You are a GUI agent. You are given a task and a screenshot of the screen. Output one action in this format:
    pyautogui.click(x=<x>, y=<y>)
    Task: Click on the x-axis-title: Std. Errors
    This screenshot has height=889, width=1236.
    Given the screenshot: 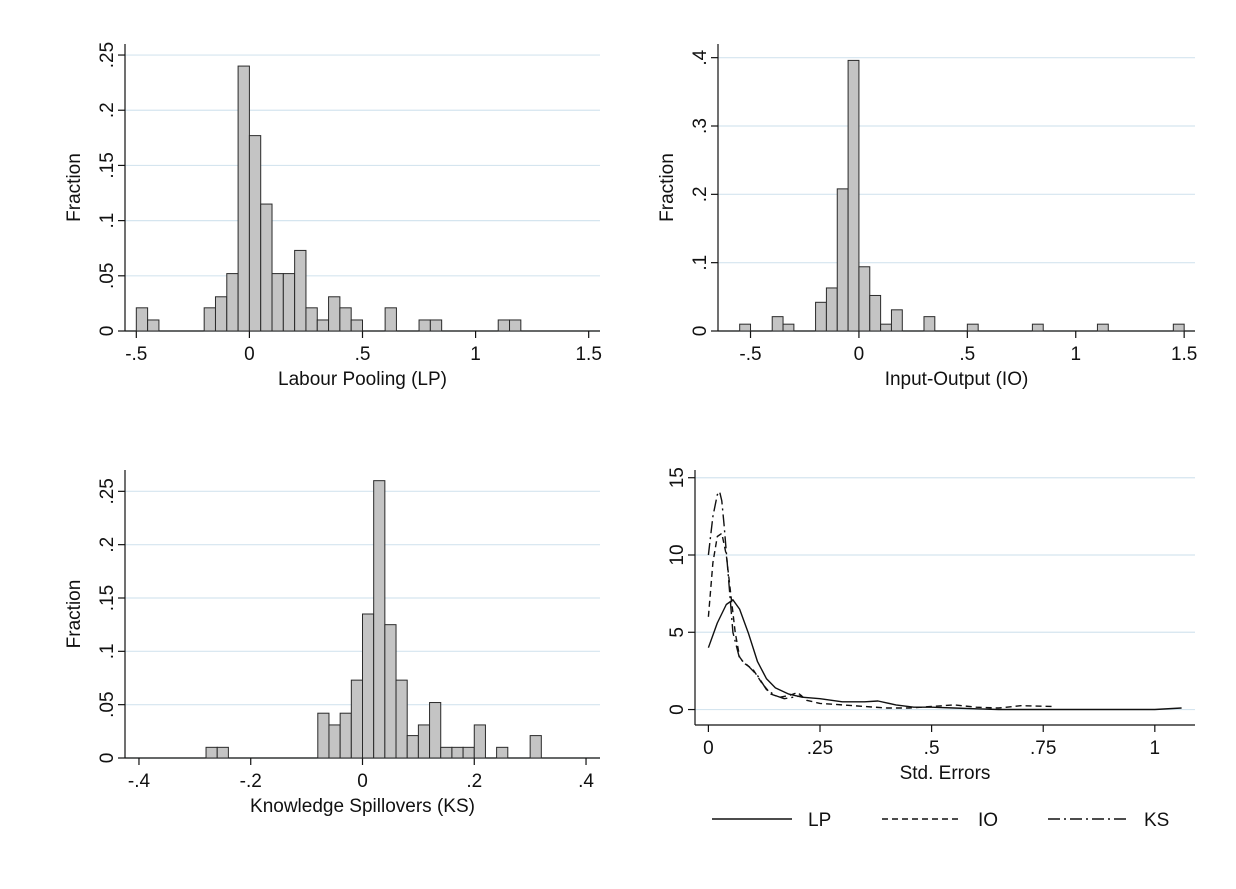 What is the action you would take?
    pyautogui.click(x=945, y=773)
    